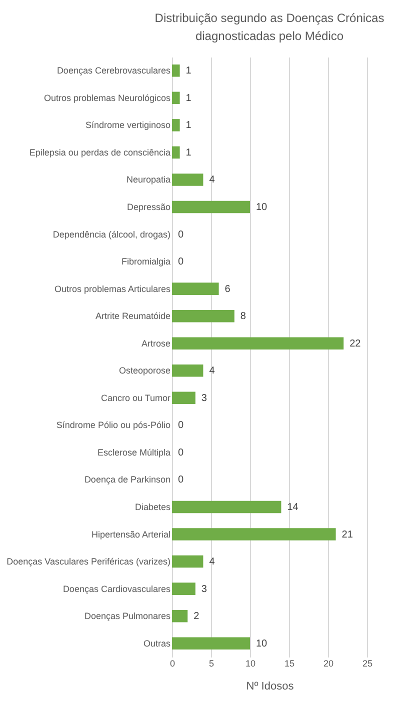  Describe the element at coordinates (113, 71) in the screenshot. I see `y-tick-label: Doenças Cerebrovasculares` at that location.